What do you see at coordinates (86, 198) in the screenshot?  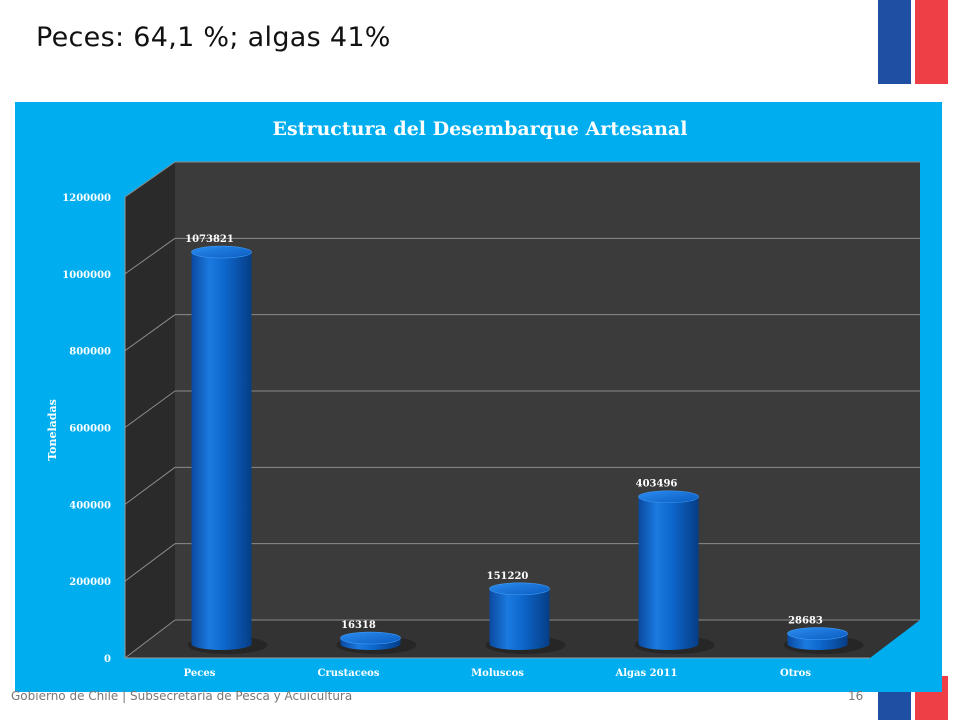 I see `y-tick-label: 1200000` at bounding box center [86, 198].